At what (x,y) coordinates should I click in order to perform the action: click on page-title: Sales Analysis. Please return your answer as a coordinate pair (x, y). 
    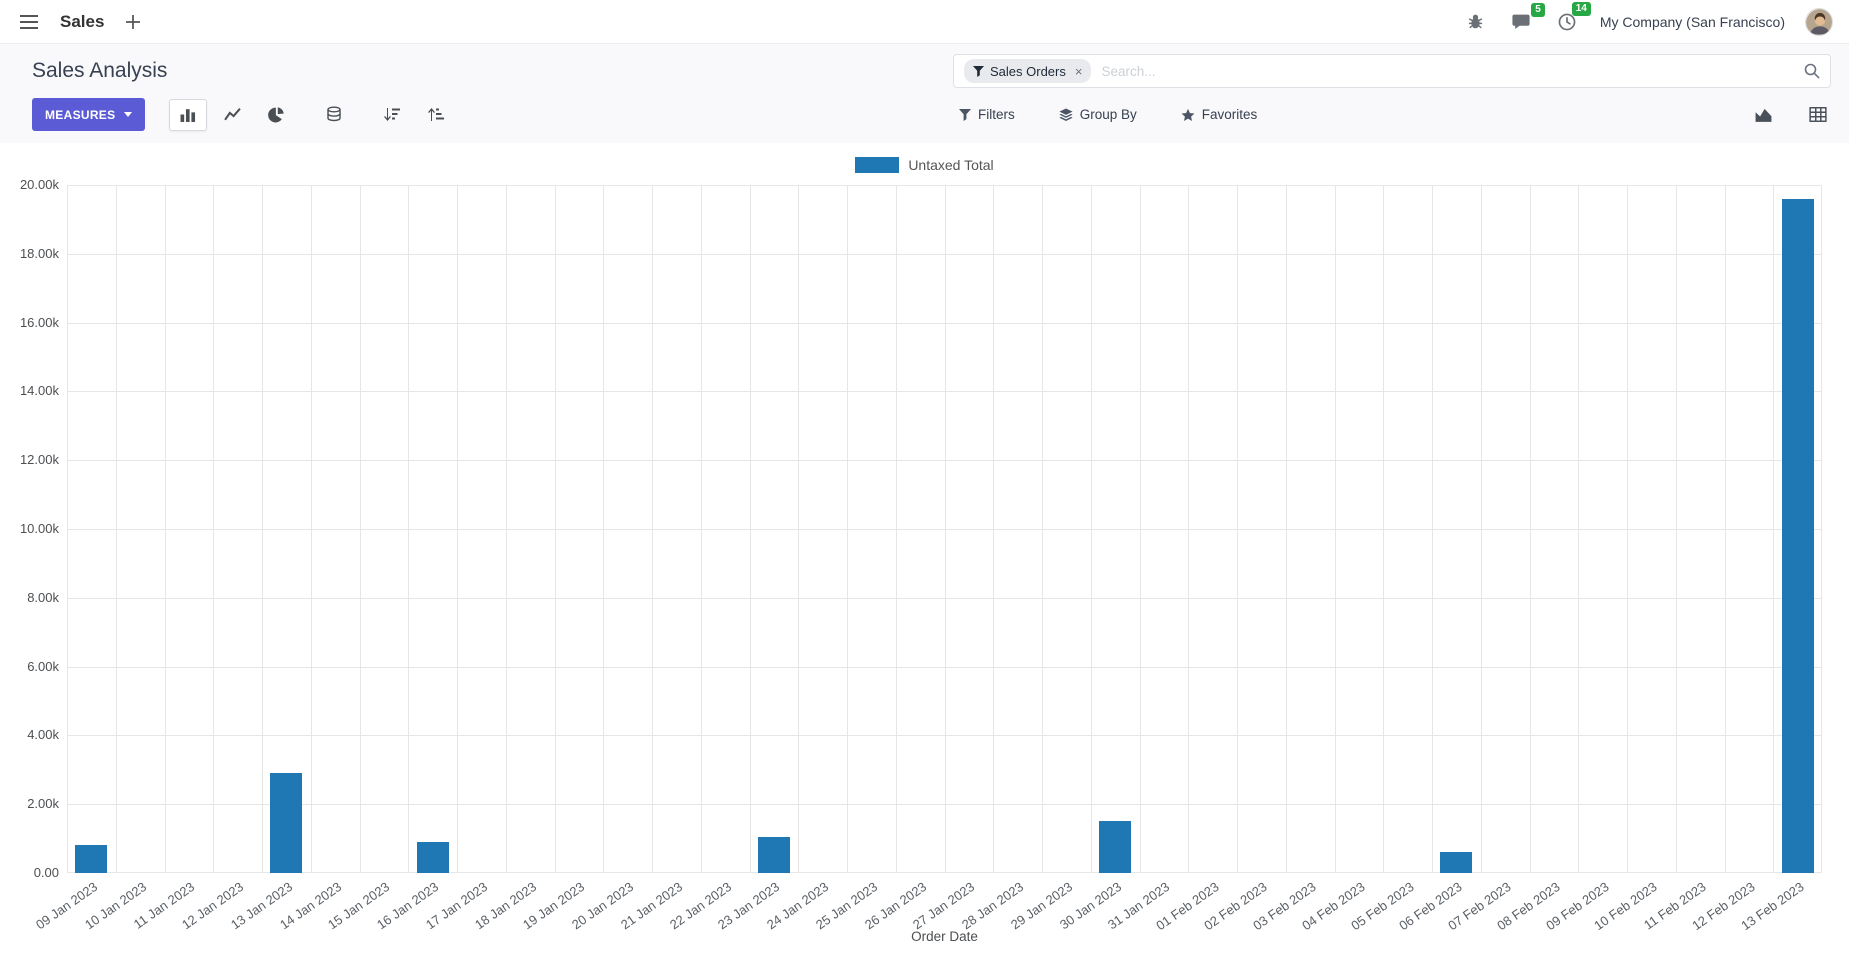
    Looking at the image, I should click on (100, 70).